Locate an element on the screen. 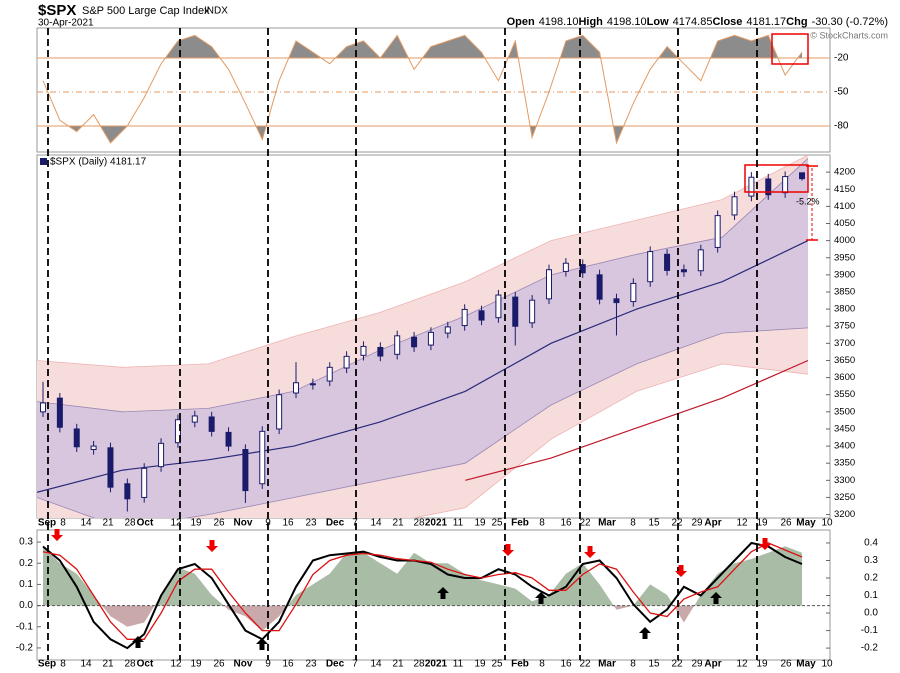 This screenshot has height=673, width=900. y-tick-label: 3700 is located at coordinates (844, 343).